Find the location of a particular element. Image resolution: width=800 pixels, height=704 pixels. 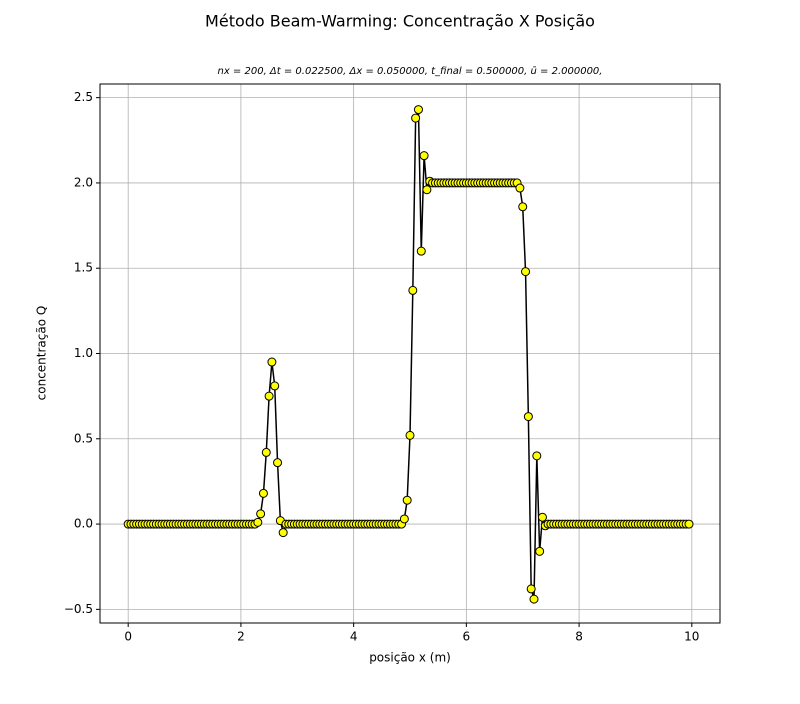

x-axis-label: posição x (m) is located at coordinates (410, 658).